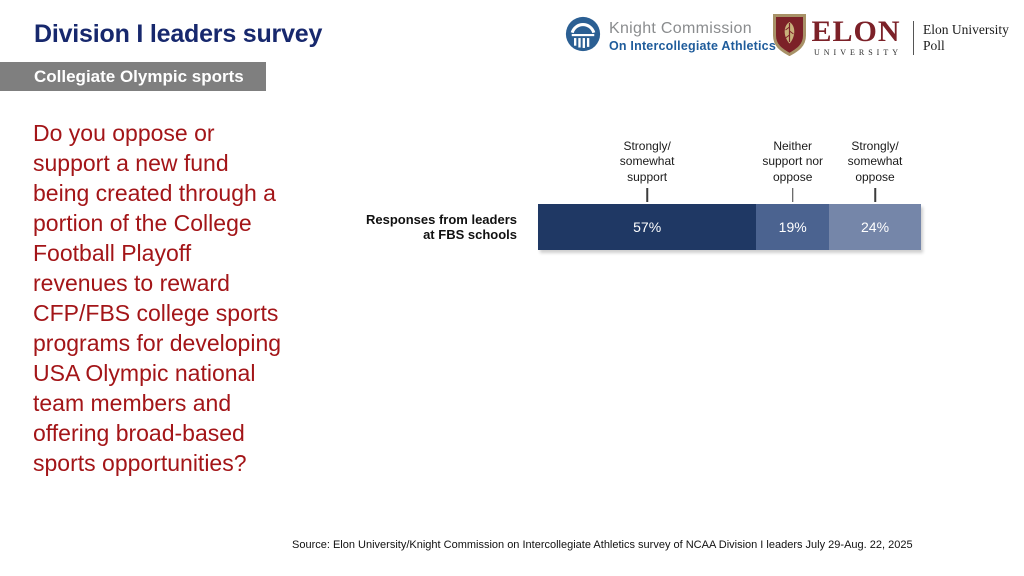 The height and width of the screenshot is (576, 1024). I want to click on elon-poll-label: Elon University Poll, so click(966, 37).